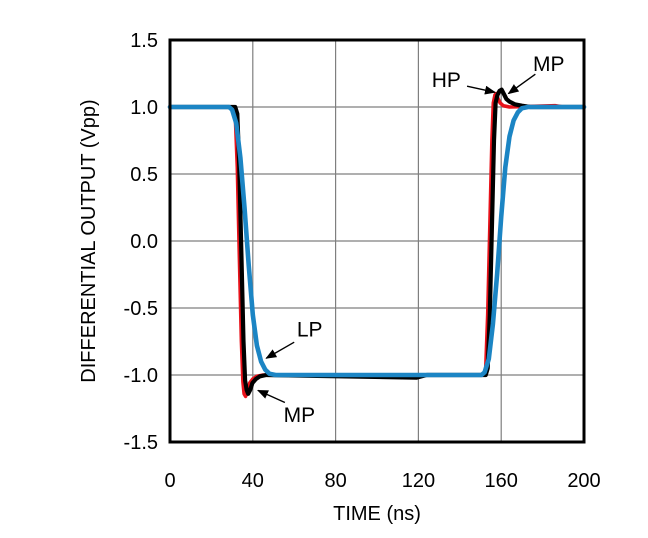 This screenshot has width=648, height=538. I want to click on annotation-arrow-LP, so click(280, 350).